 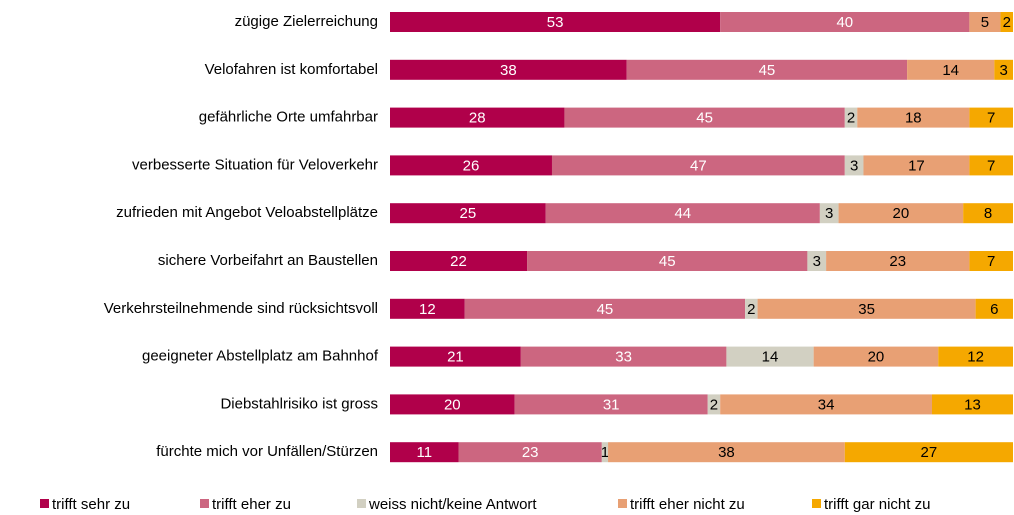 I want to click on category-label: Diebstahlrisiko ist gross, so click(x=299, y=403).